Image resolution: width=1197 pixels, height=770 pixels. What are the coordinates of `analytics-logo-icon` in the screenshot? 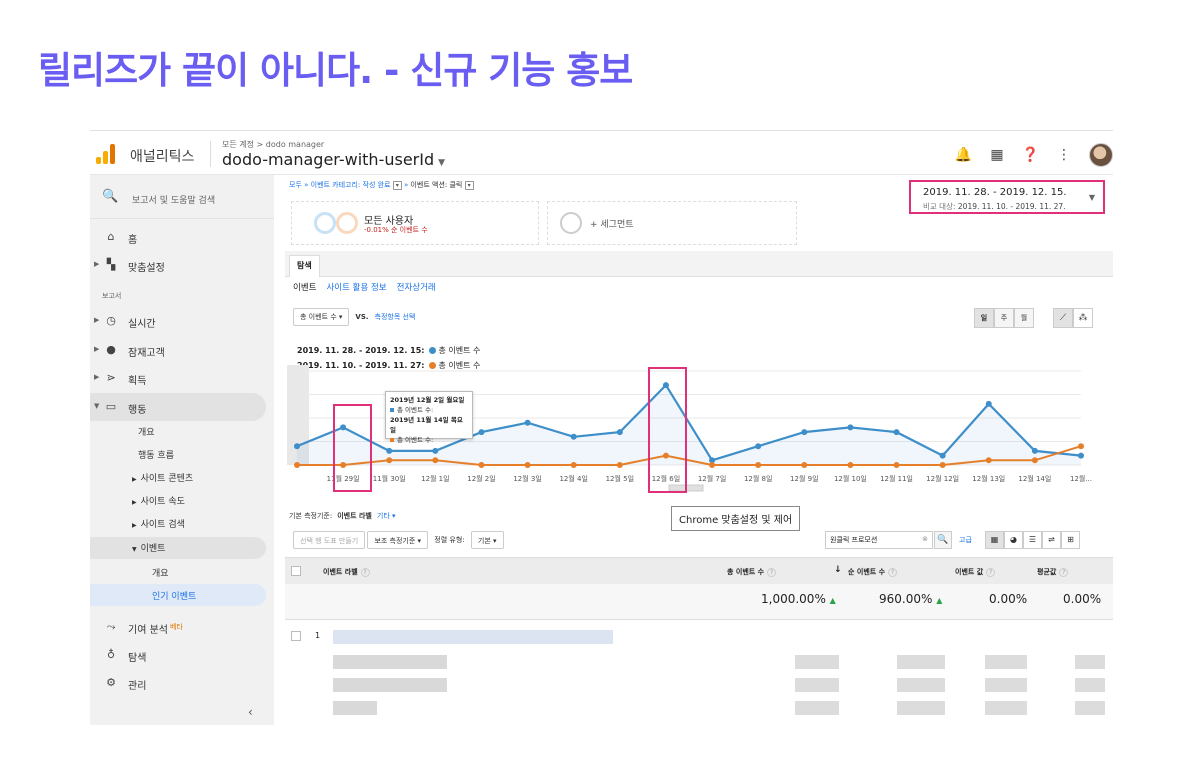 It's located at (106, 154).